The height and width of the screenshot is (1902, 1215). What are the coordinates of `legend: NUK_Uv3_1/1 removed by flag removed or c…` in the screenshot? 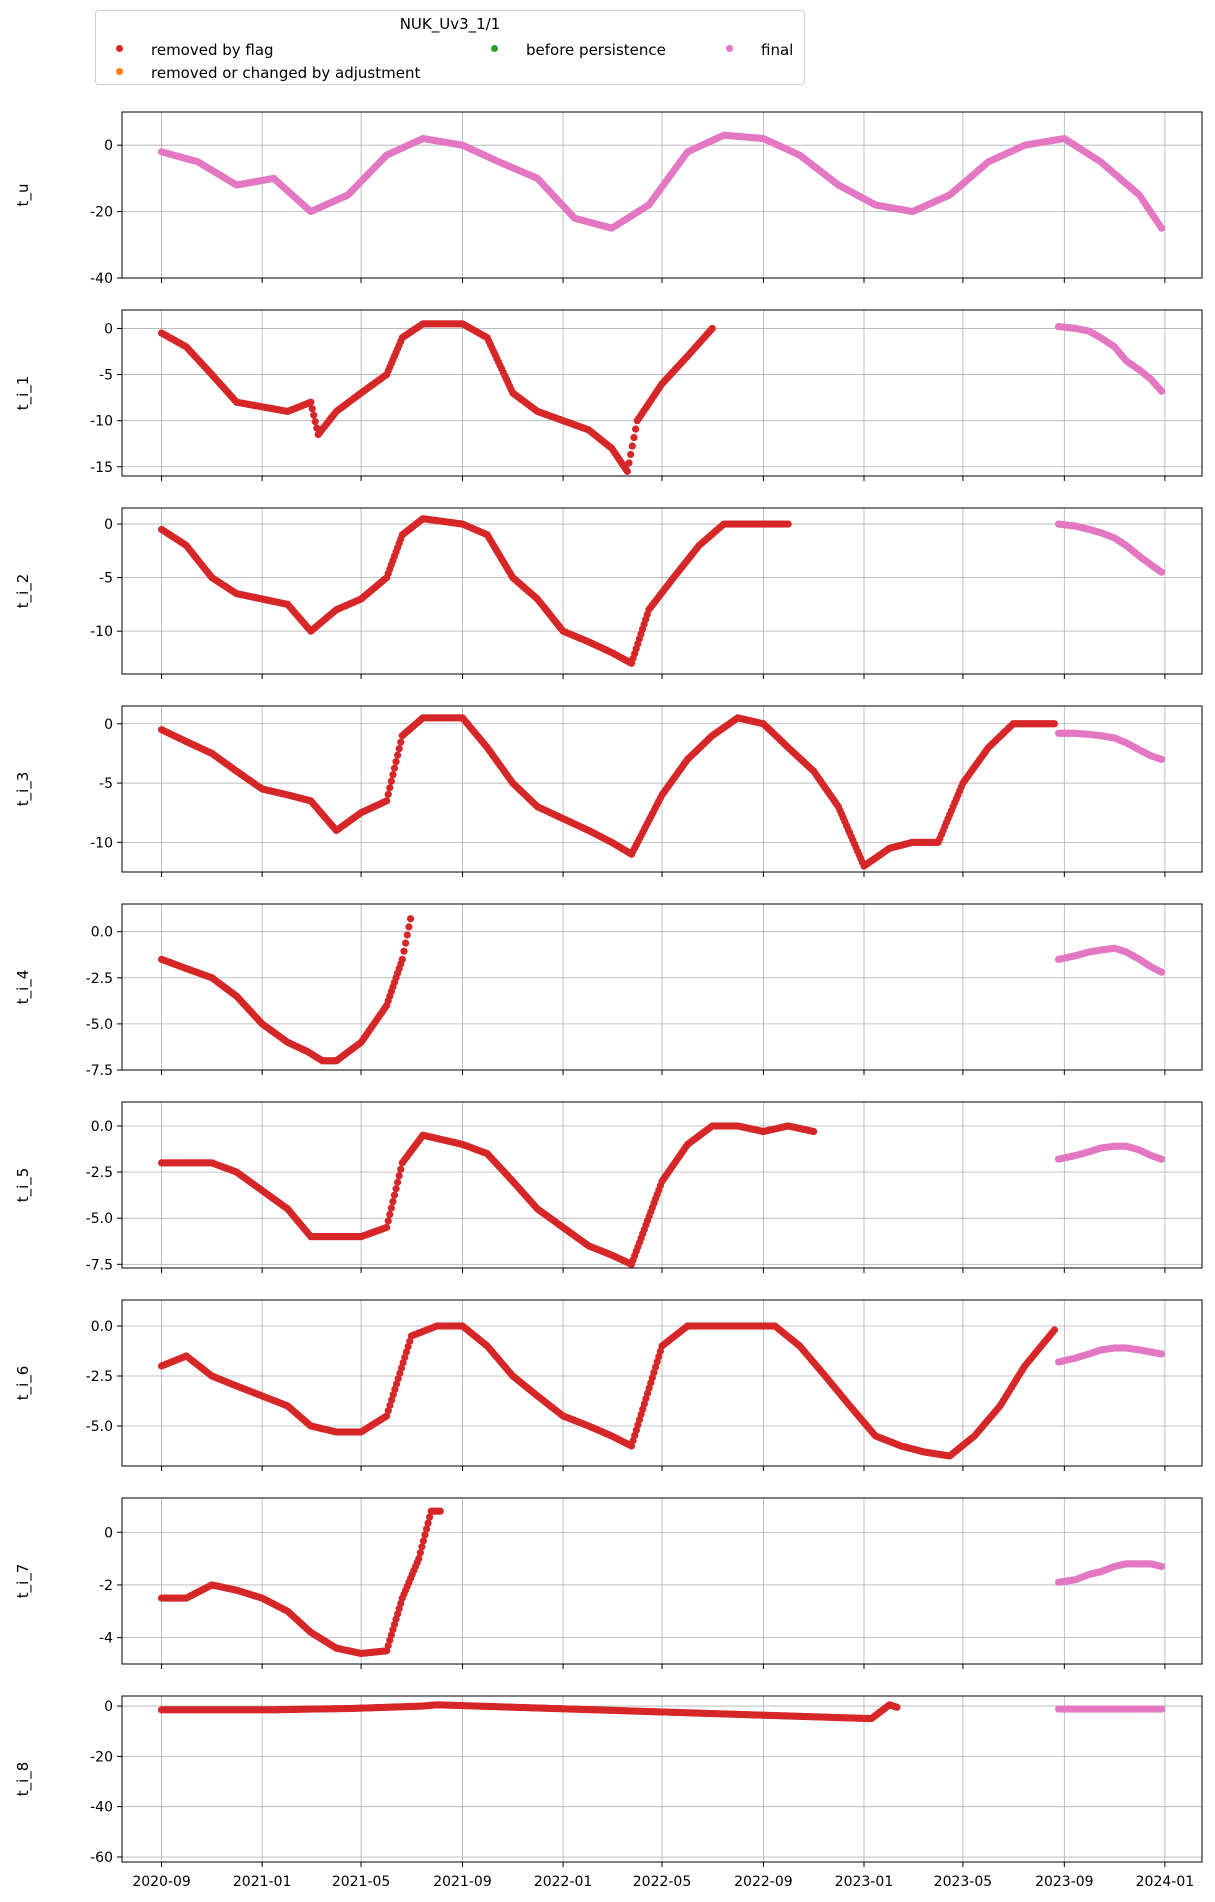 It's located at (450, 47).